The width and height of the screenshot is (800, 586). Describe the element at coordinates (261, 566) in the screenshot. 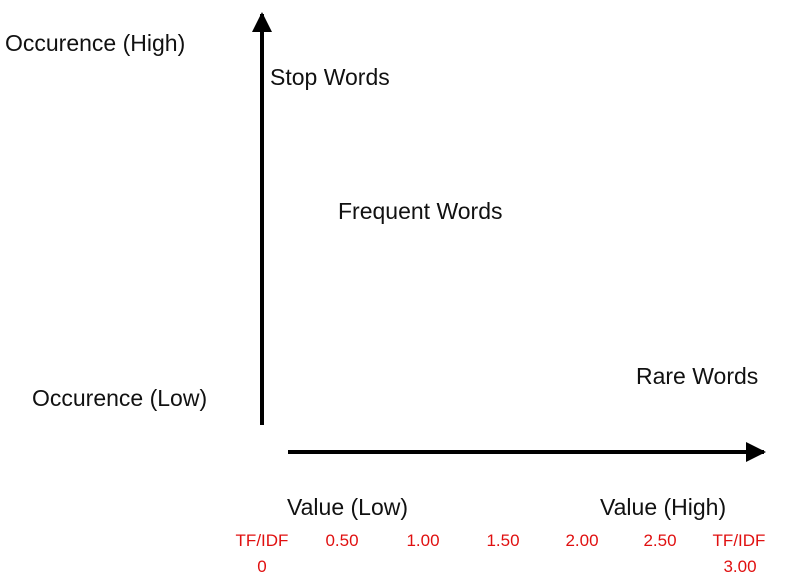

I see `scale-tick: 0` at that location.